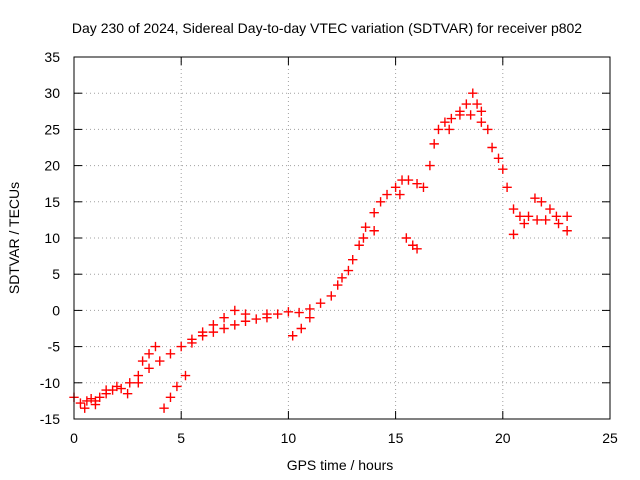 The width and height of the screenshot is (640, 480). What do you see at coordinates (14, 238) in the screenshot?
I see `y-axis-label: SDTVAR / TECUs` at bounding box center [14, 238].